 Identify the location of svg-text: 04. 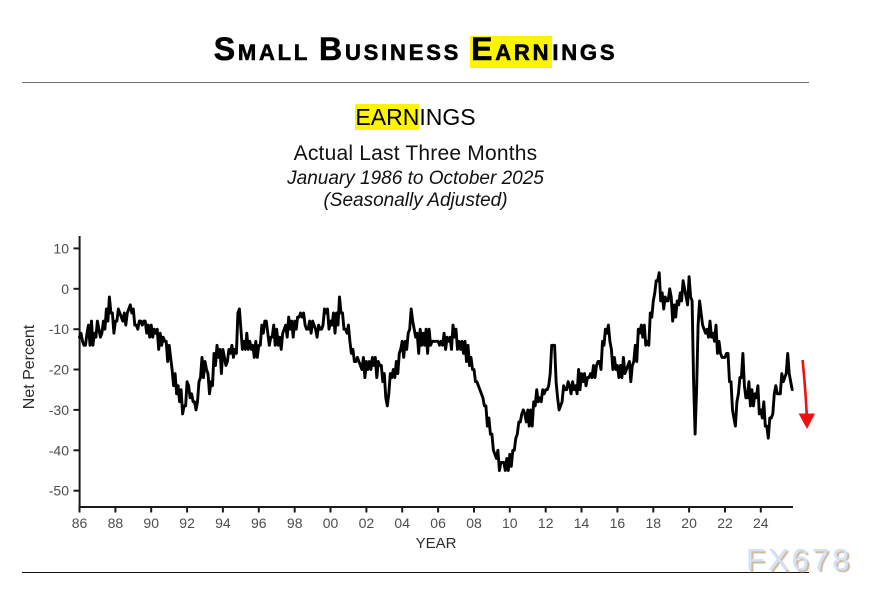
(402, 523).